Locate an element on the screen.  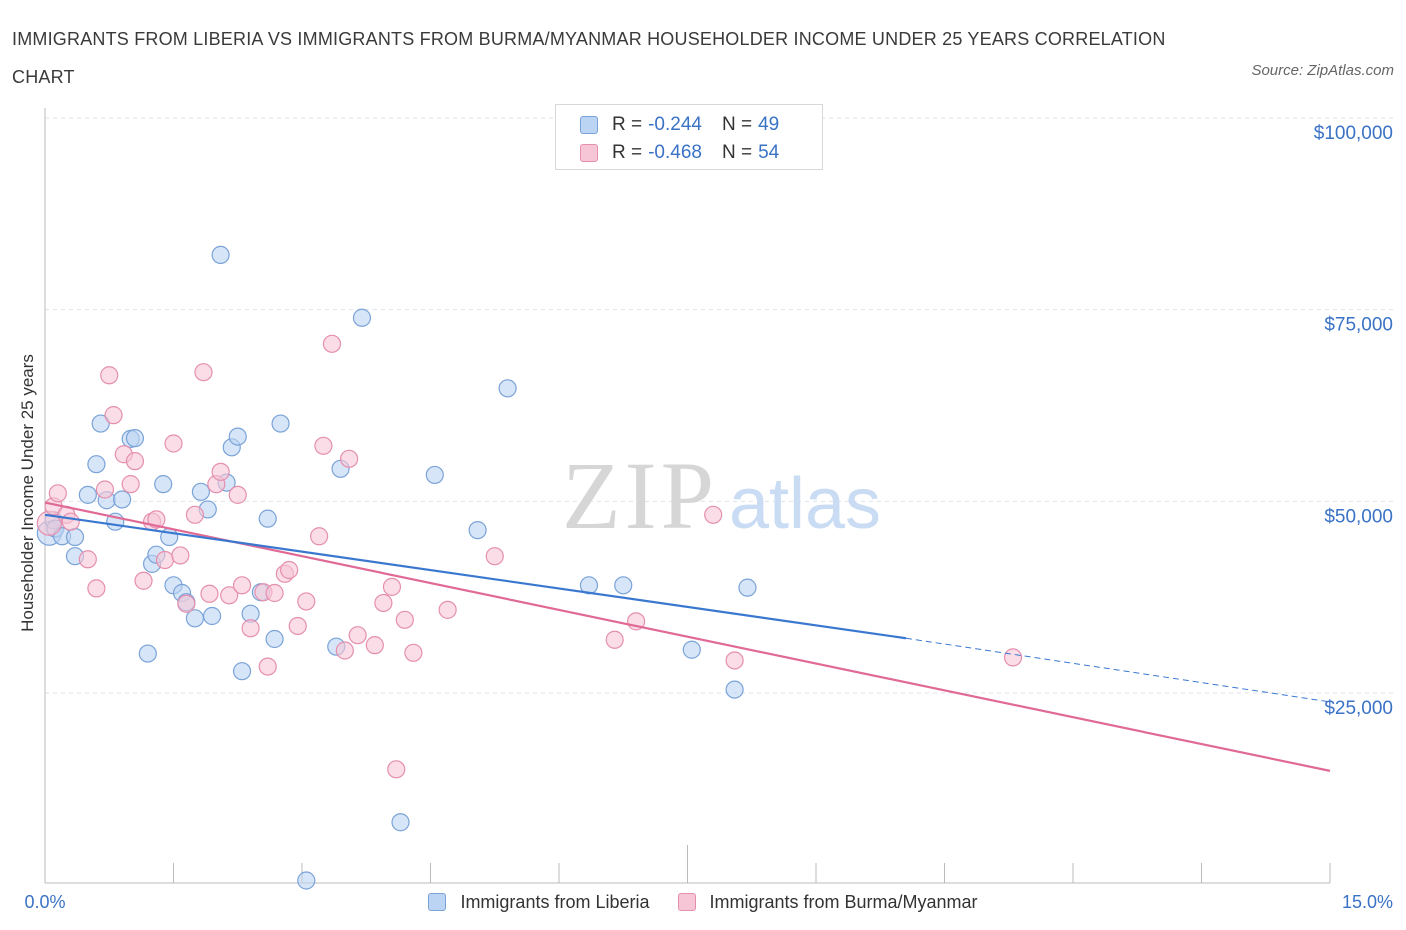
trend-line-liberia is located at coordinates (475, 576).